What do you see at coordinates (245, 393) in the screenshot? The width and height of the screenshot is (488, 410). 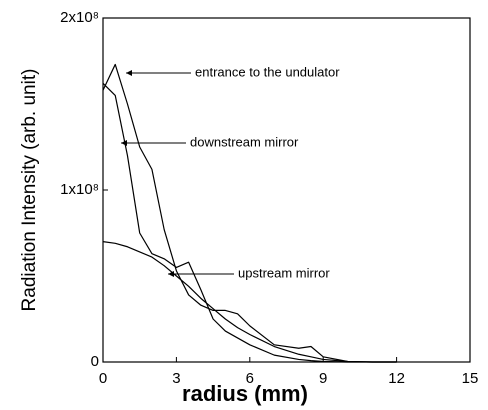 I see `x-axis-label: radius (mm)` at bounding box center [245, 393].